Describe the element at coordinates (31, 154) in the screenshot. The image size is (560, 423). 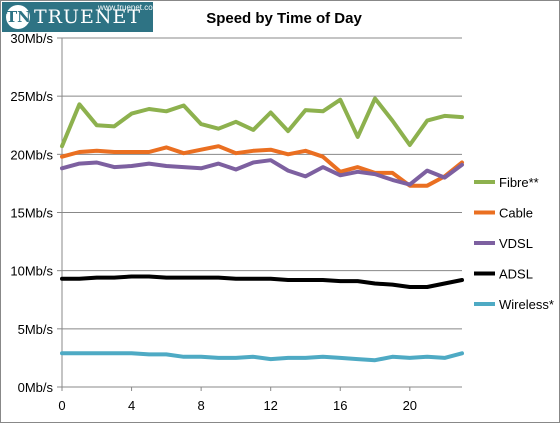
I see `y-tick-label: 20Mb/s` at that location.